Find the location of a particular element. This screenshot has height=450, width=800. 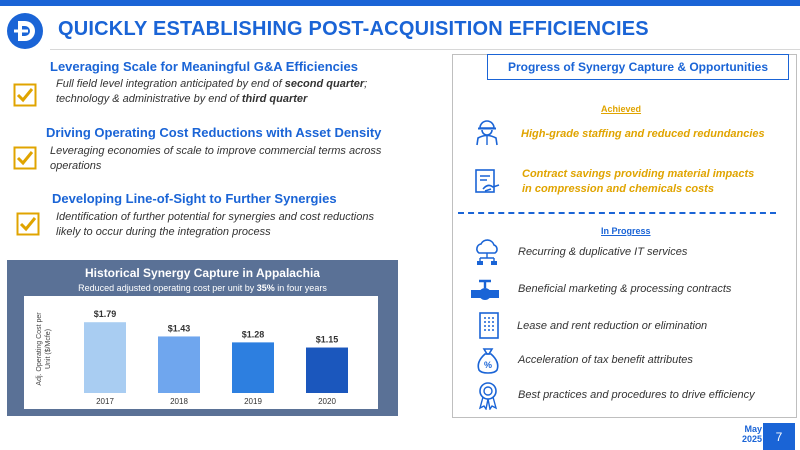

worker-icon is located at coordinates (487, 133).